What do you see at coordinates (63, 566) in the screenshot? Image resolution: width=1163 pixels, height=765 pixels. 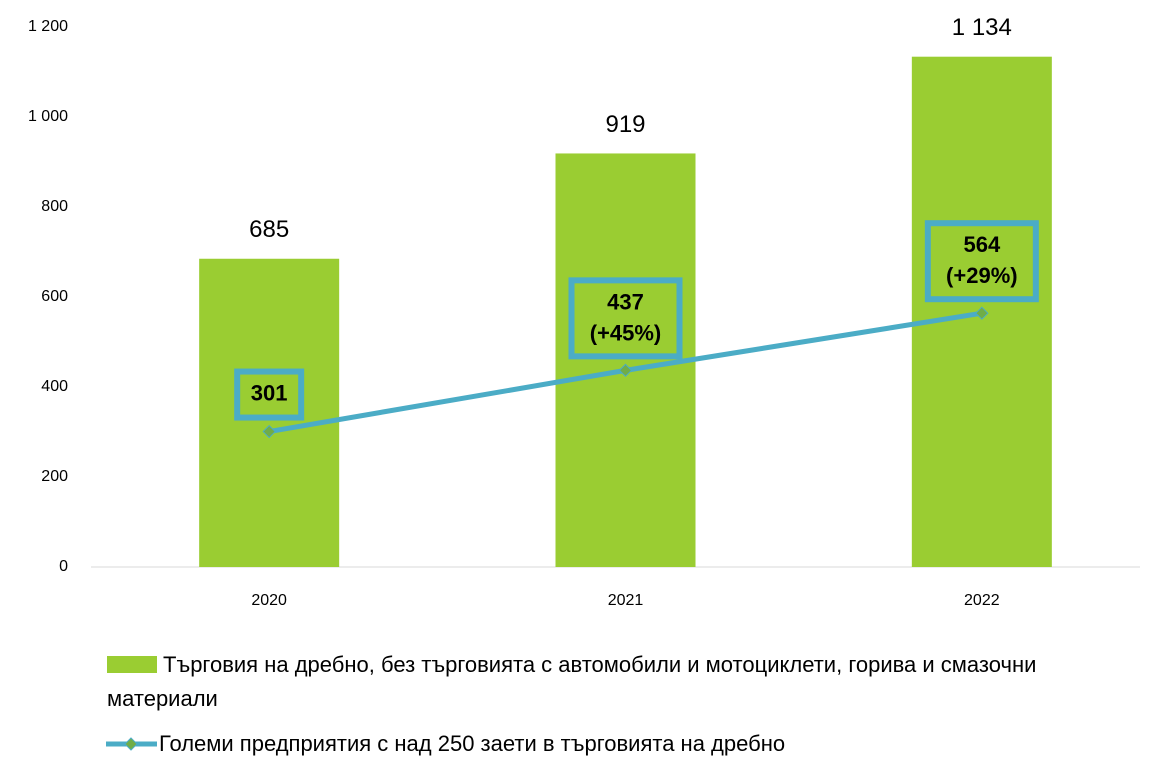 I see `y-tick-label: 0` at bounding box center [63, 566].